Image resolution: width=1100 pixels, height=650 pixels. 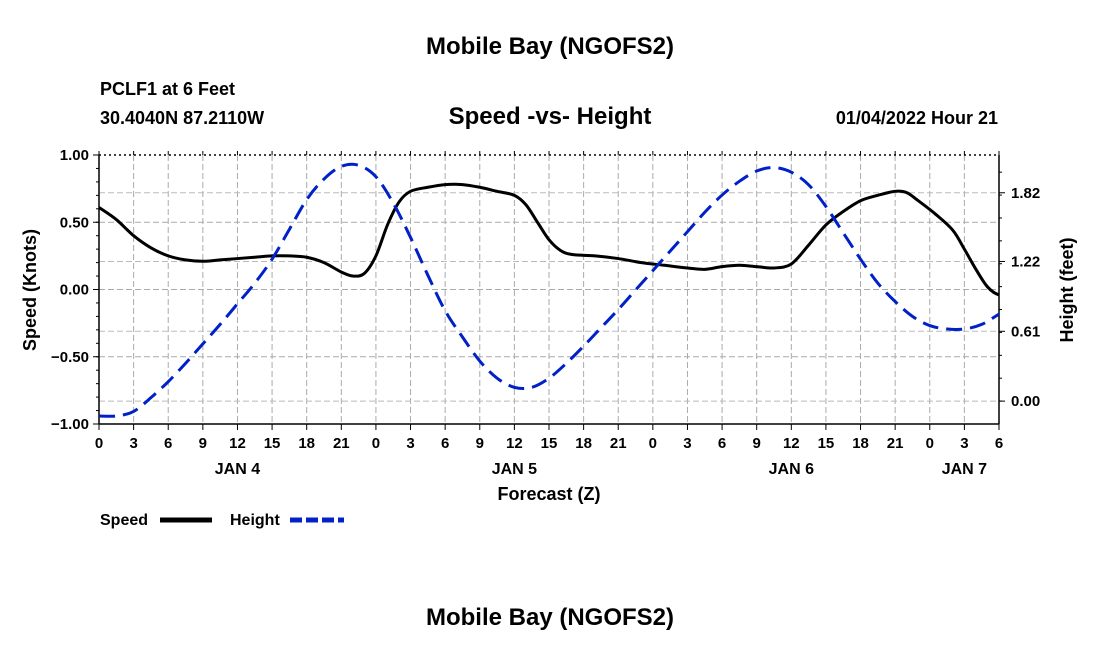 I want to click on y-right-tick-label: 0.61, so click(x=1025, y=331).